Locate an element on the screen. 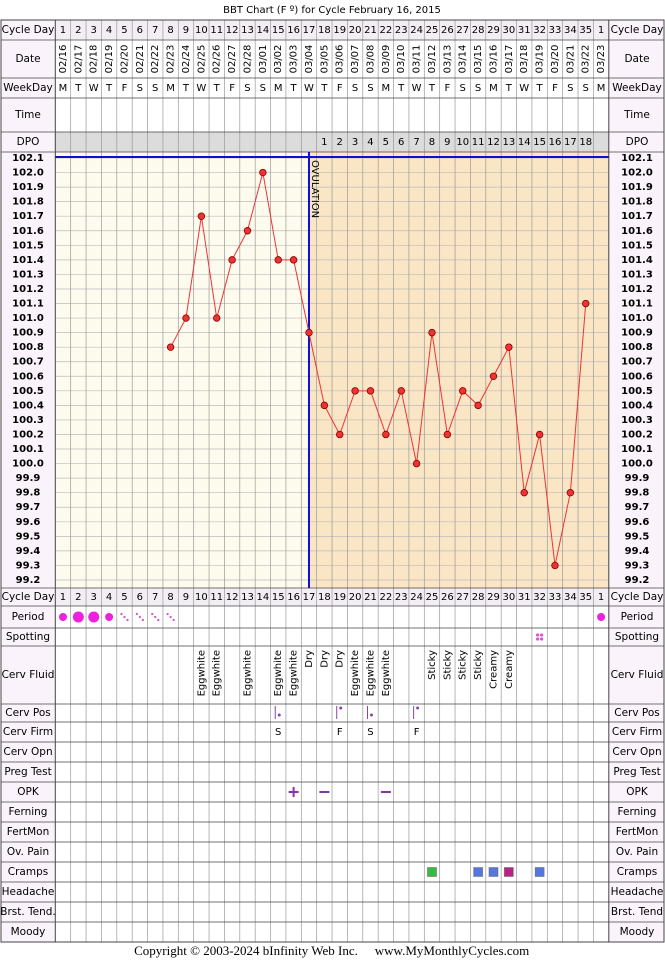  dpo: 17 is located at coordinates (570, 142).